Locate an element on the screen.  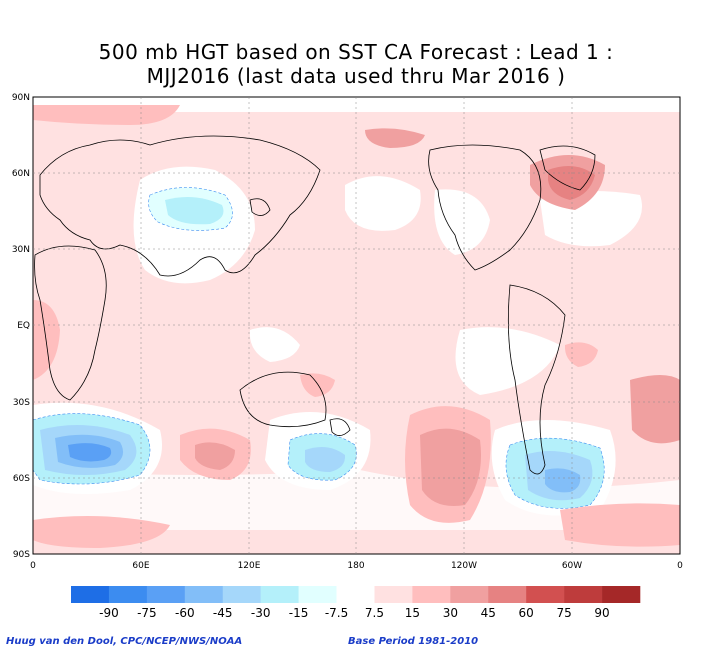
lon-label-0-right: 0 is located at coordinates (680, 566).